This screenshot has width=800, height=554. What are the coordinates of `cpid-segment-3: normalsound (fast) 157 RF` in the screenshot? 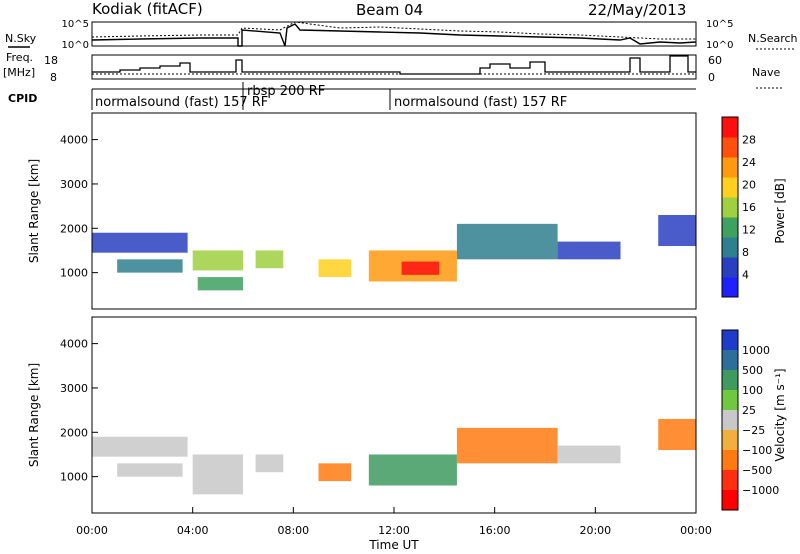 It's located at (480, 102).